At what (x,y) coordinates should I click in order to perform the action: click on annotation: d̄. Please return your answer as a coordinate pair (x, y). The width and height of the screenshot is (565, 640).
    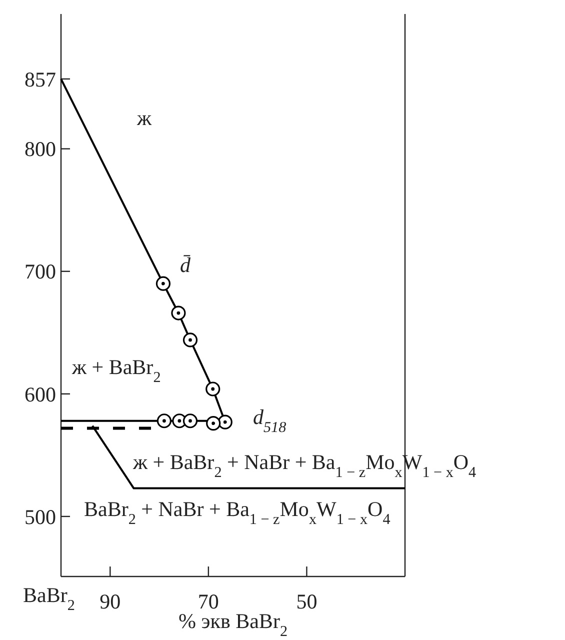
    Looking at the image, I should click on (186, 265).